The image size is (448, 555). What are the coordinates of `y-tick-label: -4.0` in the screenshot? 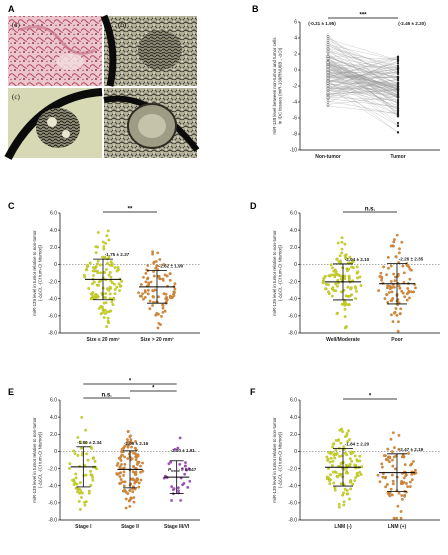 It's located at (52, 299).